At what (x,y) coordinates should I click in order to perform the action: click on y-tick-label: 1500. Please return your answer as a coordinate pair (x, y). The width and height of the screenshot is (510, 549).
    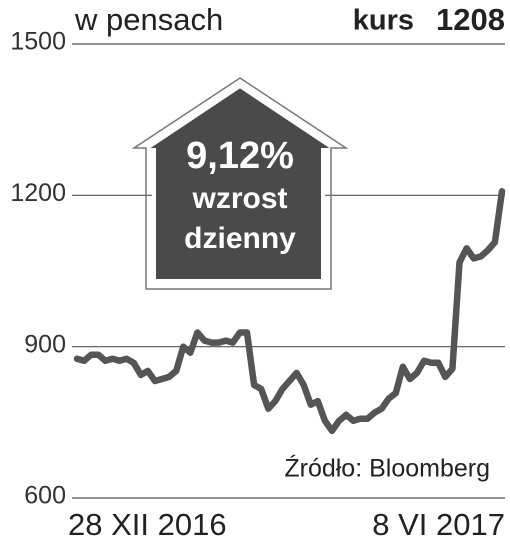
    Looking at the image, I should click on (38, 42).